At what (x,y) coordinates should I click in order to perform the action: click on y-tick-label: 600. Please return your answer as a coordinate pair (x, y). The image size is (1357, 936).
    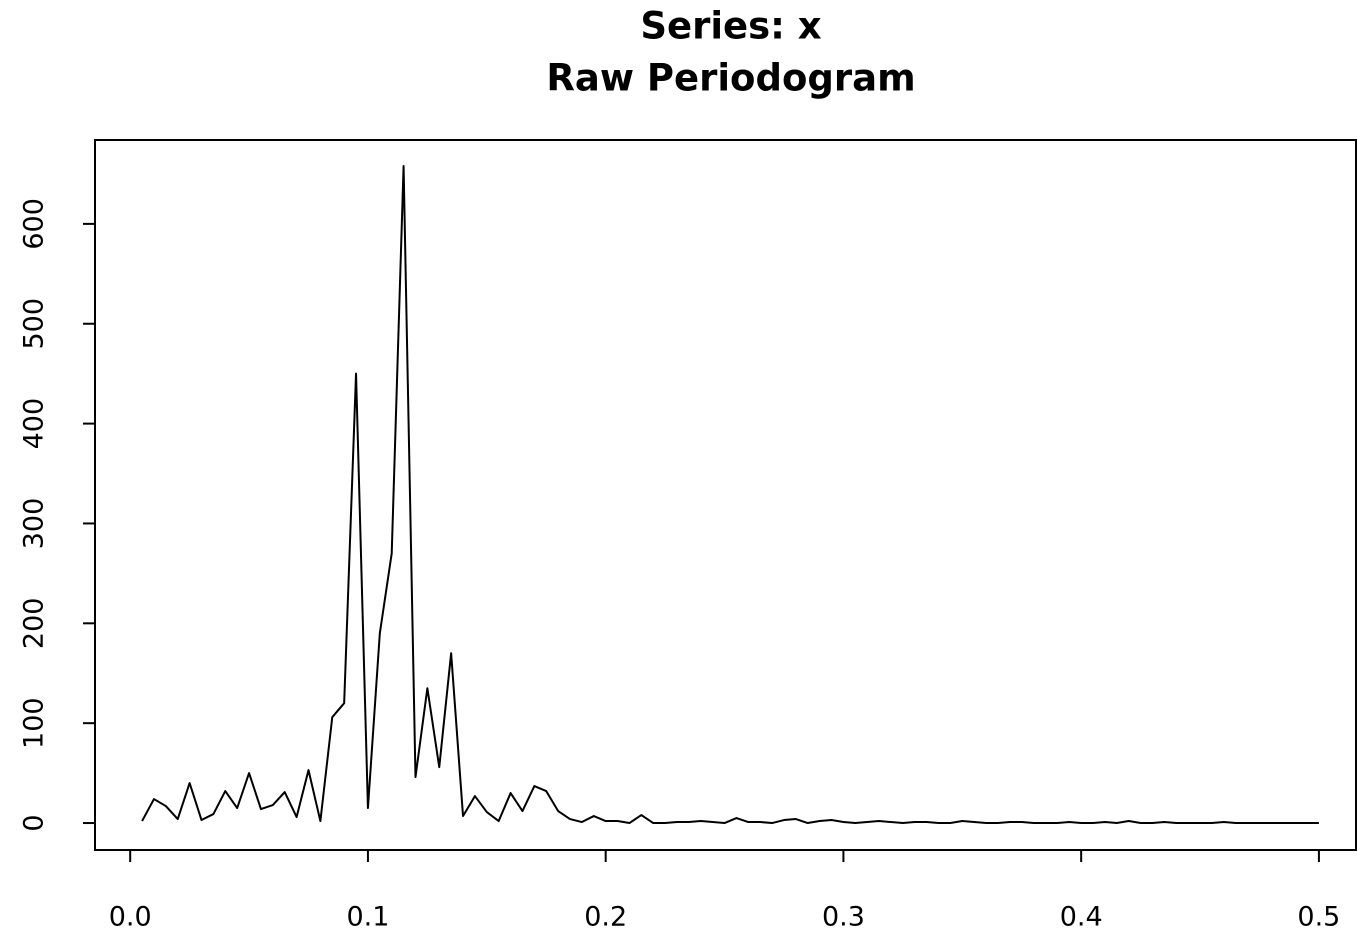
    Looking at the image, I should click on (34, 224).